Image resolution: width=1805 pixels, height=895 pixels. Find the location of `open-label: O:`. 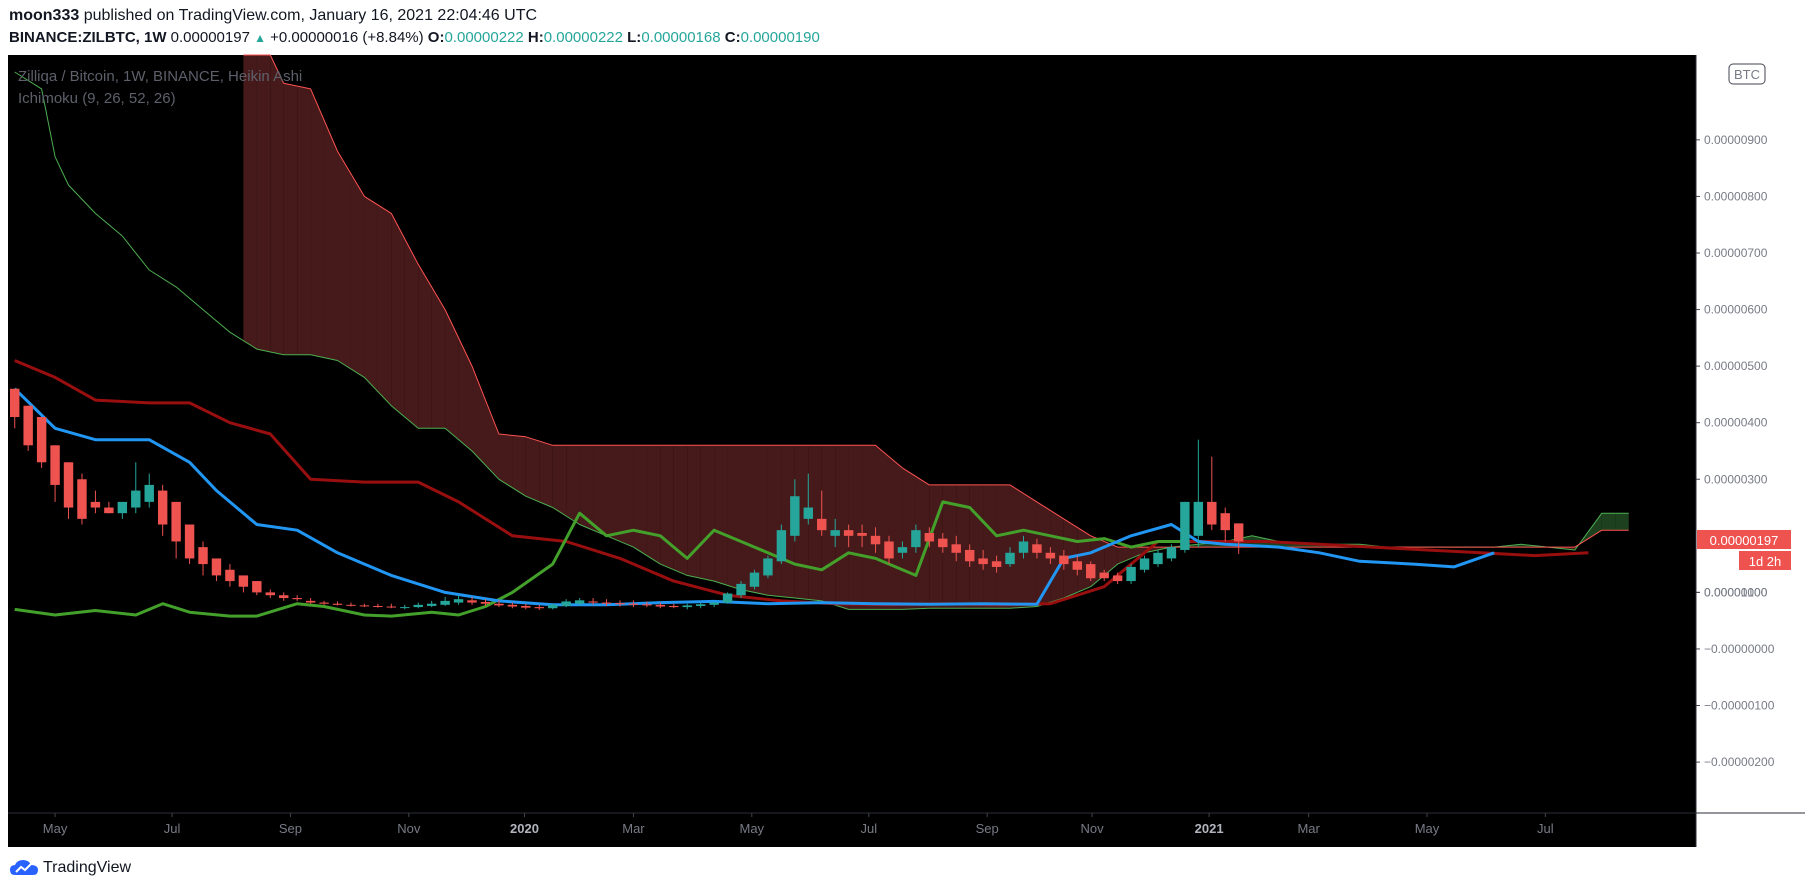

open-label: O: is located at coordinates (436, 37).